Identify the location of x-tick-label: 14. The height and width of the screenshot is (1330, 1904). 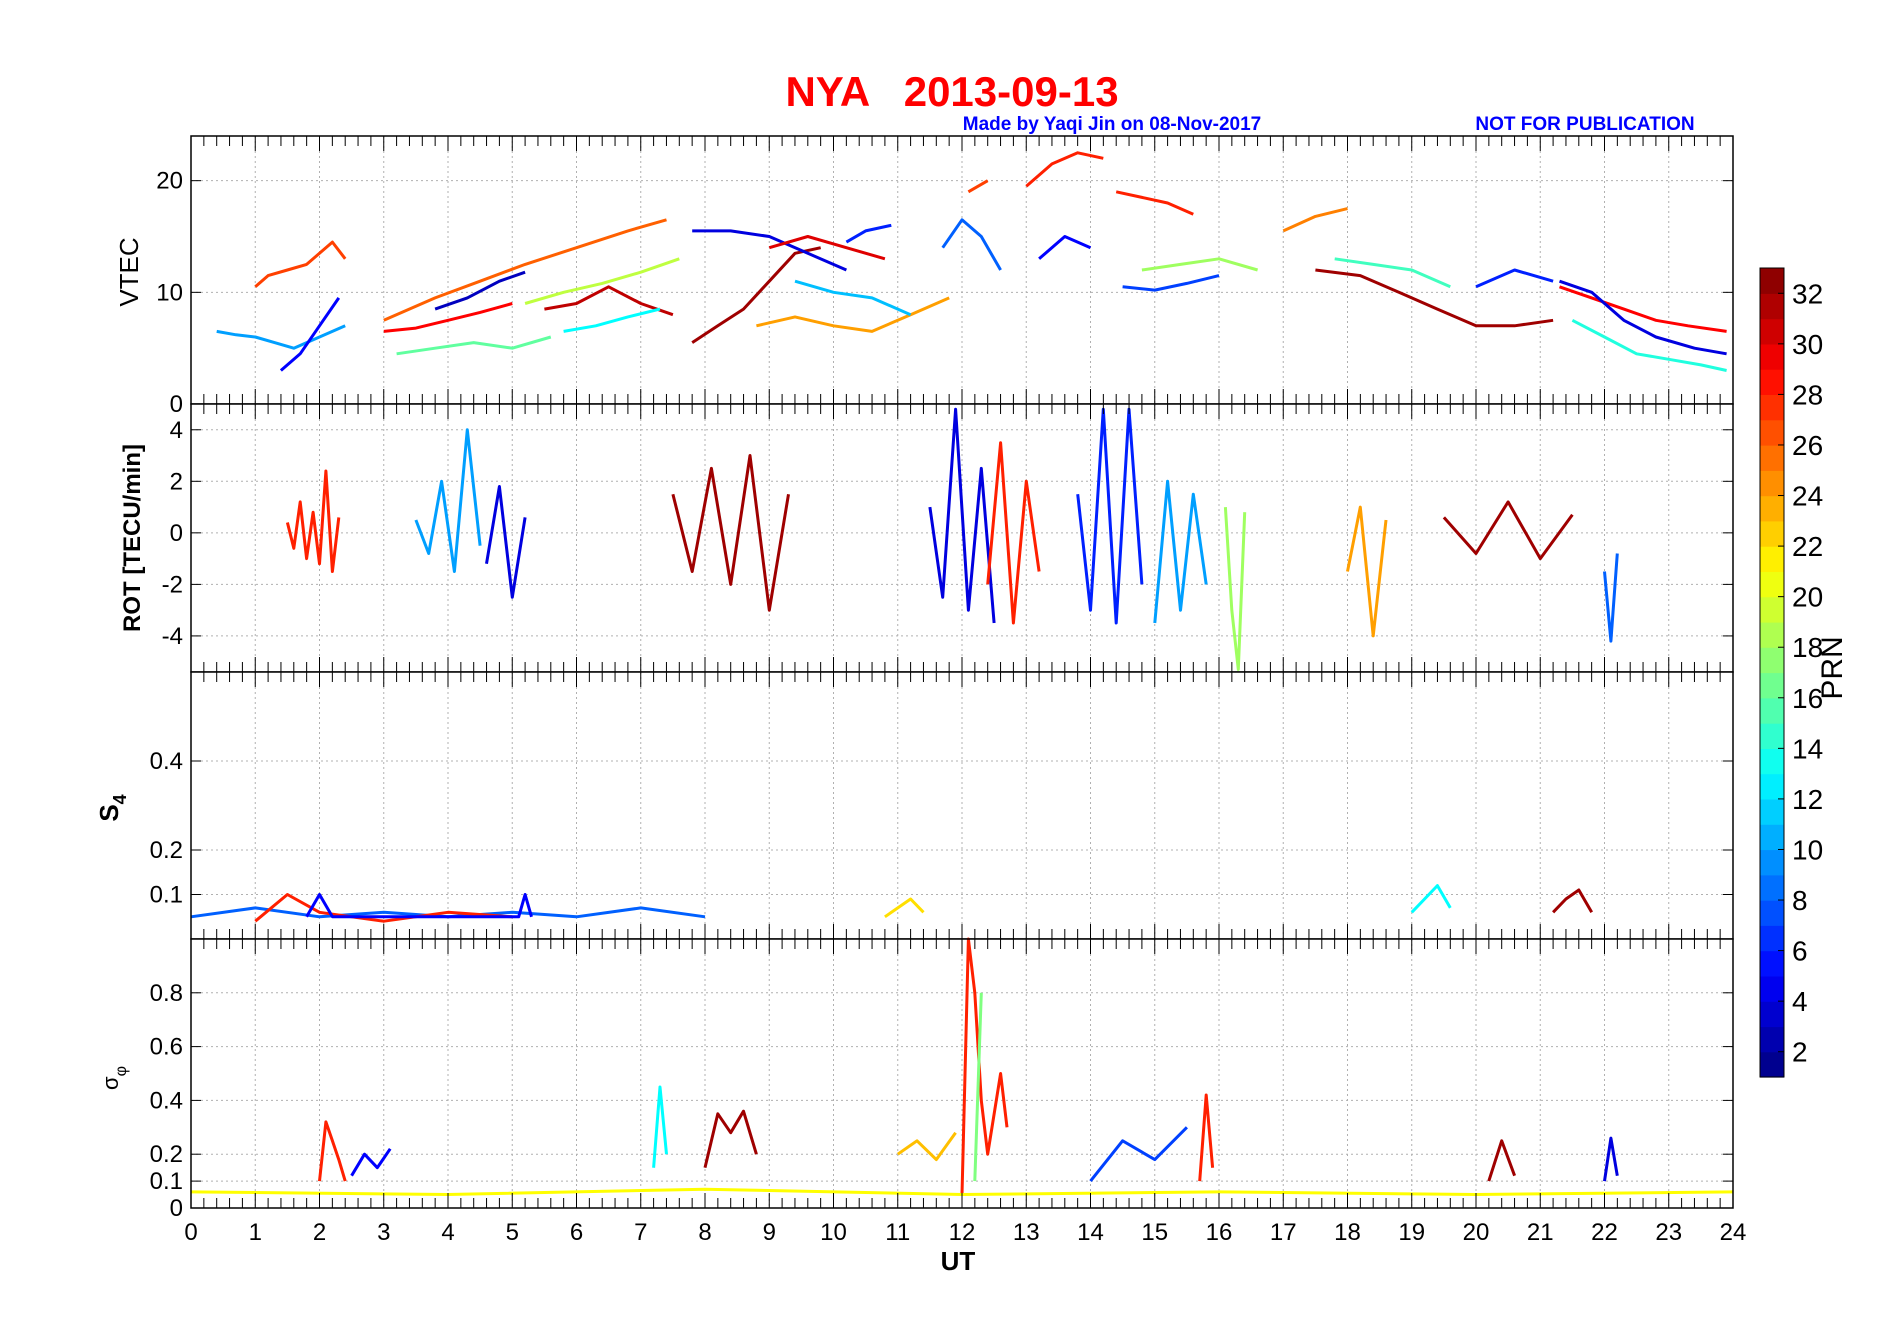
(1090, 1232).